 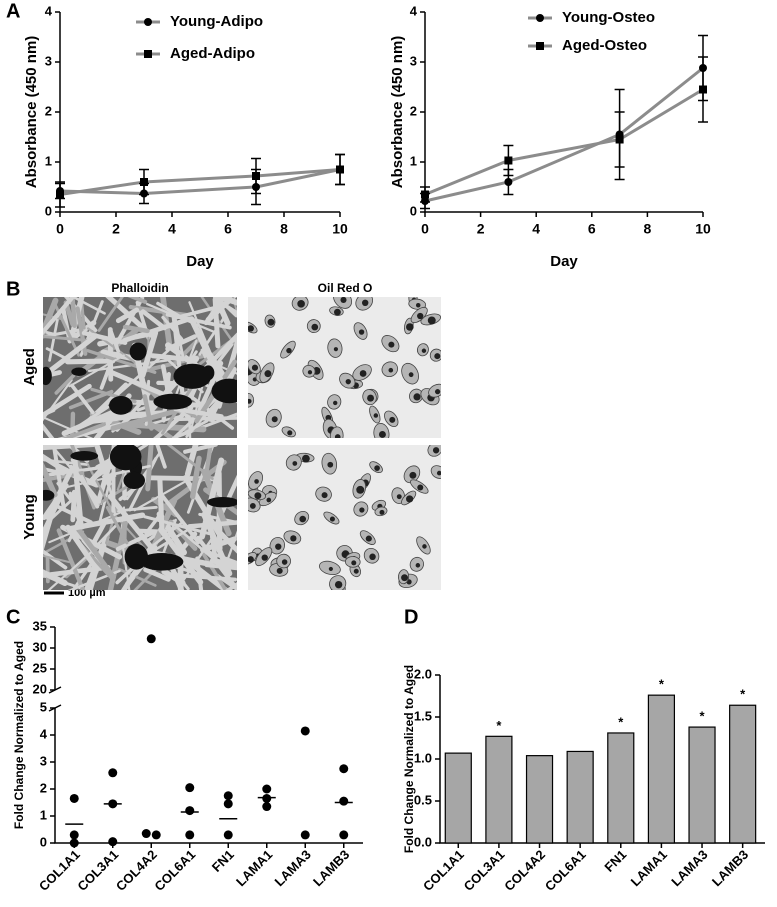 What do you see at coordinates (604, 45) in the screenshot?
I see `legend-label: Aged-Osteo` at bounding box center [604, 45].